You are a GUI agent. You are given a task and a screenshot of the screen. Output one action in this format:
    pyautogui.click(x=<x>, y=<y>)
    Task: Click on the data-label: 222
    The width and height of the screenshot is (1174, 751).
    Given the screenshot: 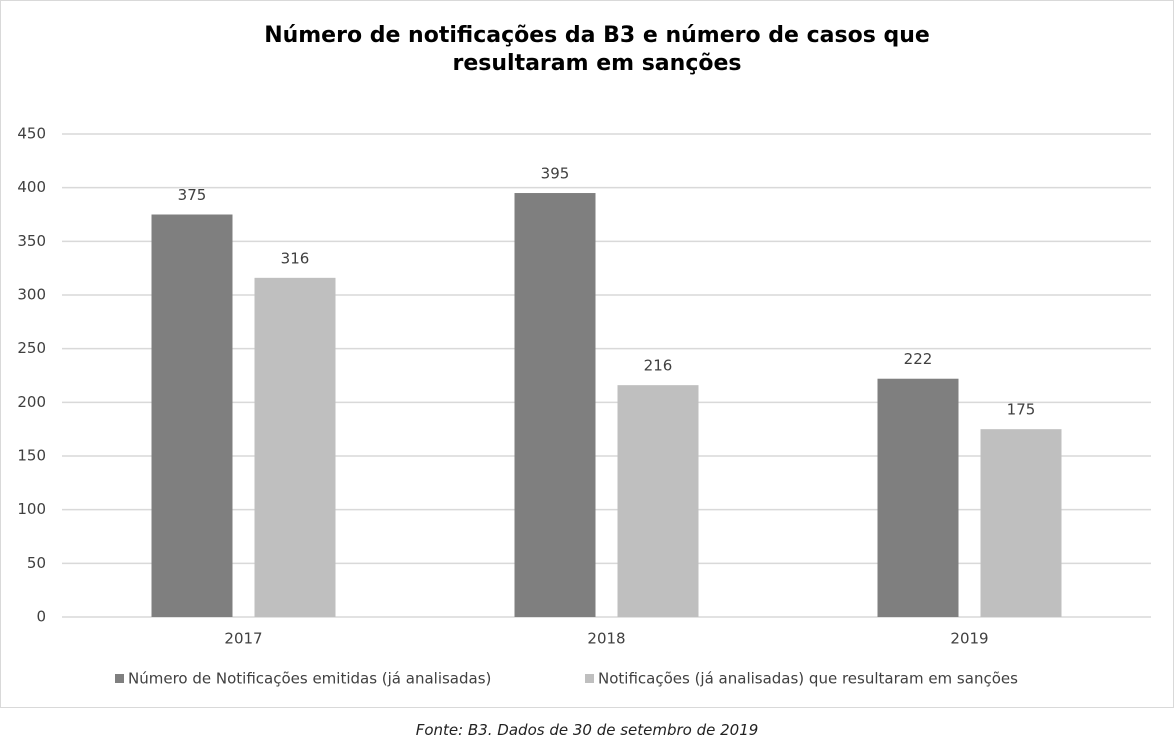 What is the action you would take?
    pyautogui.click(x=918, y=359)
    